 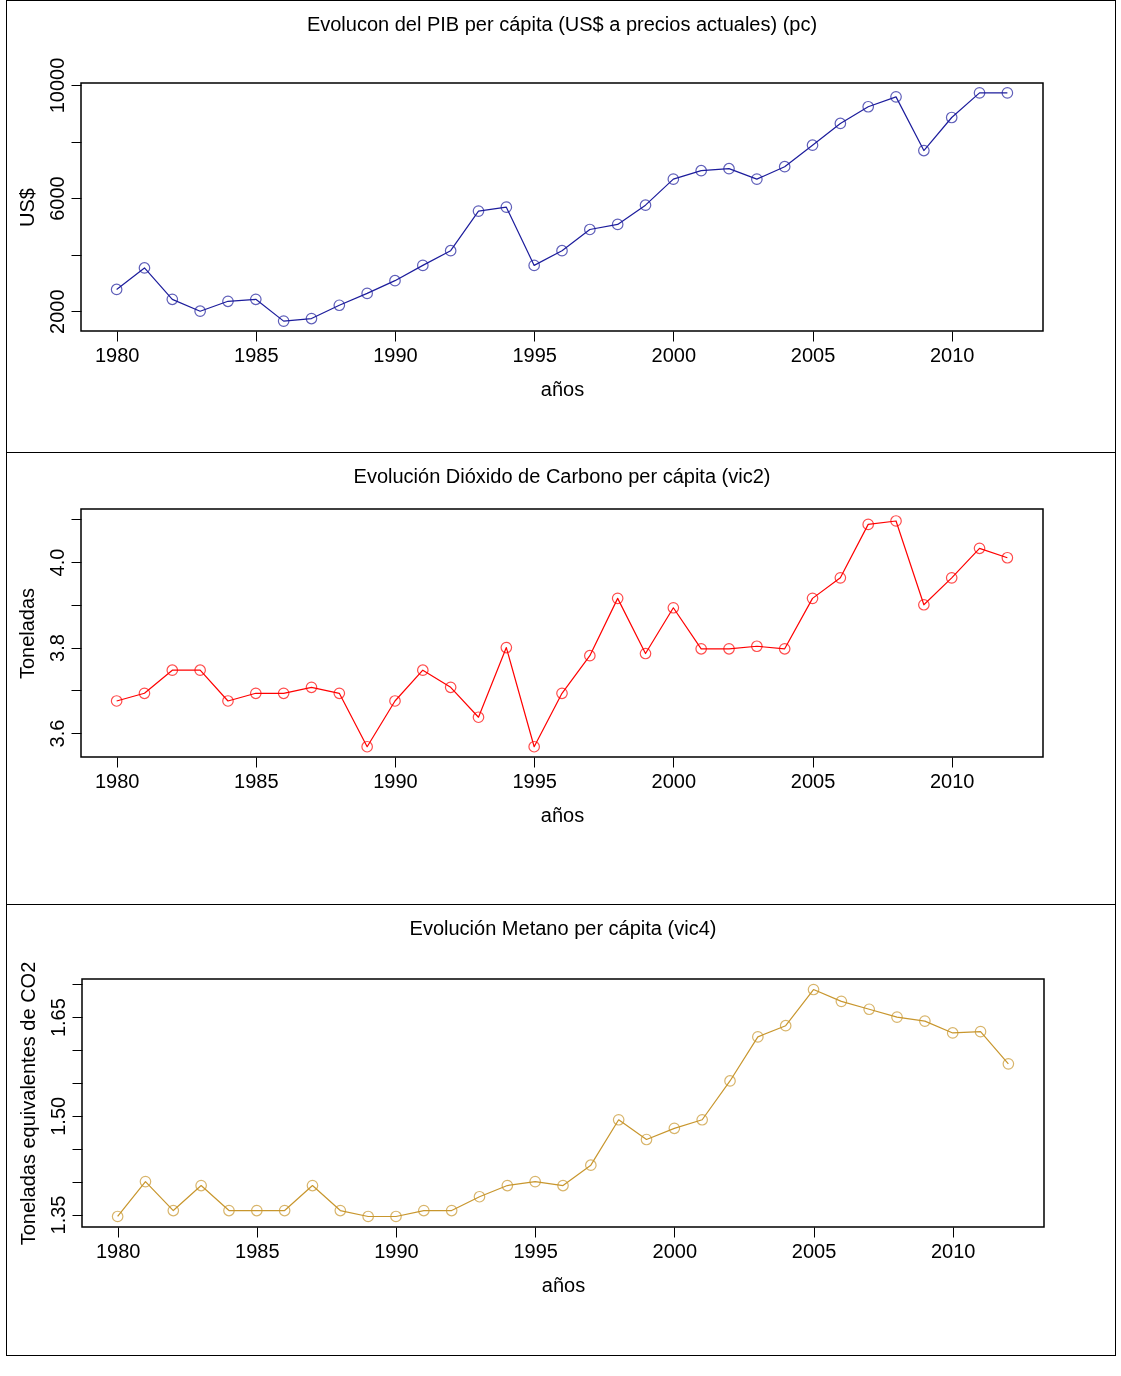 I want to click on chart-title: Evolución Dióxido de Carbono per cápita (vic2), so click(x=562, y=476).